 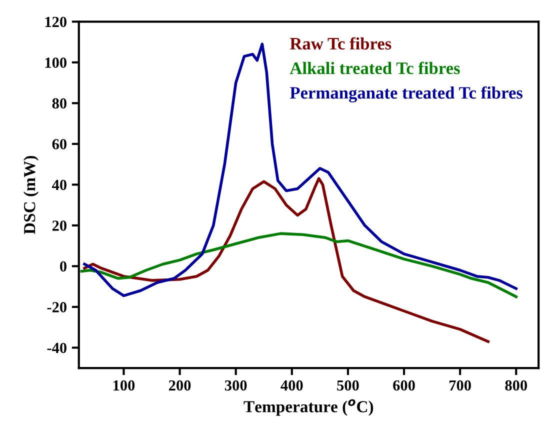 What do you see at coordinates (516, 385) in the screenshot?
I see `x-tick-label: 800` at bounding box center [516, 385].